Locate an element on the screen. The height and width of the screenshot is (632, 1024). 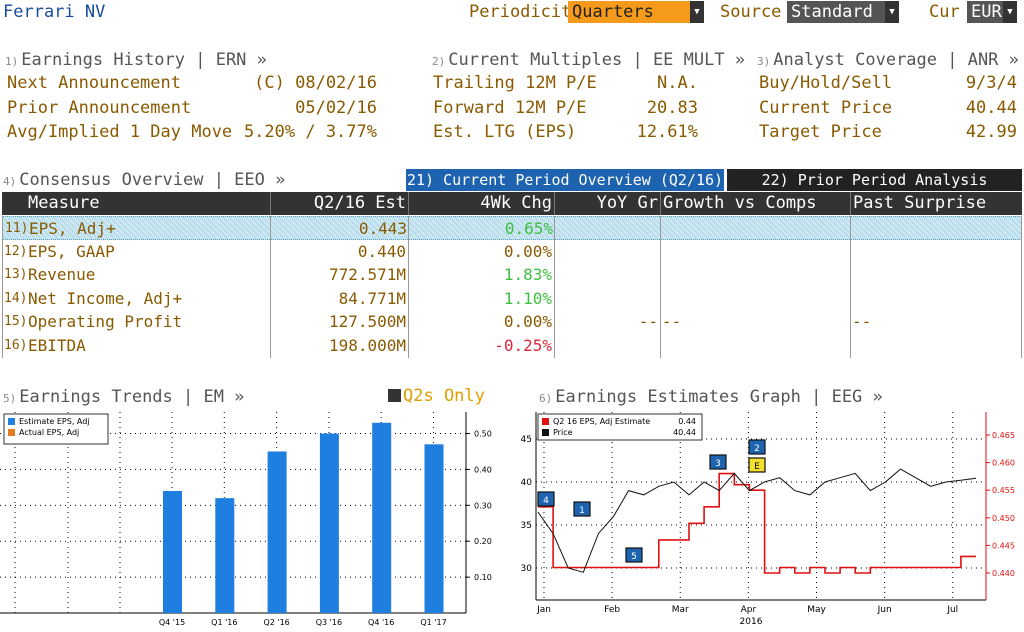
earnings-history-link: 1) Earnings History | ERN » is located at coordinates (136, 60).